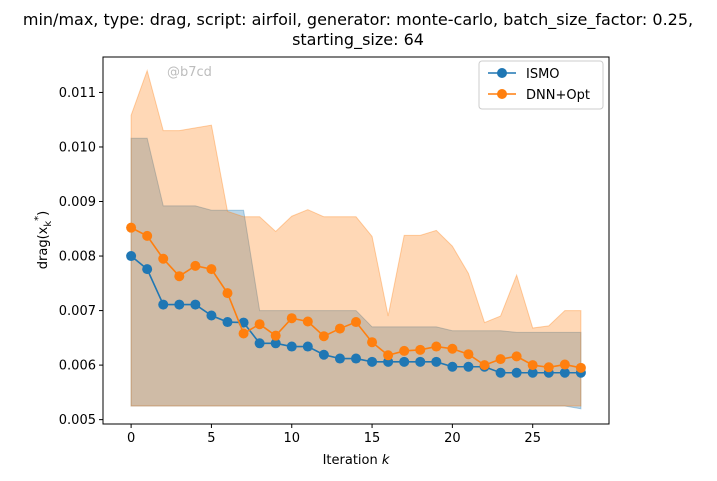 This screenshot has width=717, height=481. Describe the element at coordinates (43, 240) in the screenshot. I see `y-axis-label: drag(xk*)` at that location.